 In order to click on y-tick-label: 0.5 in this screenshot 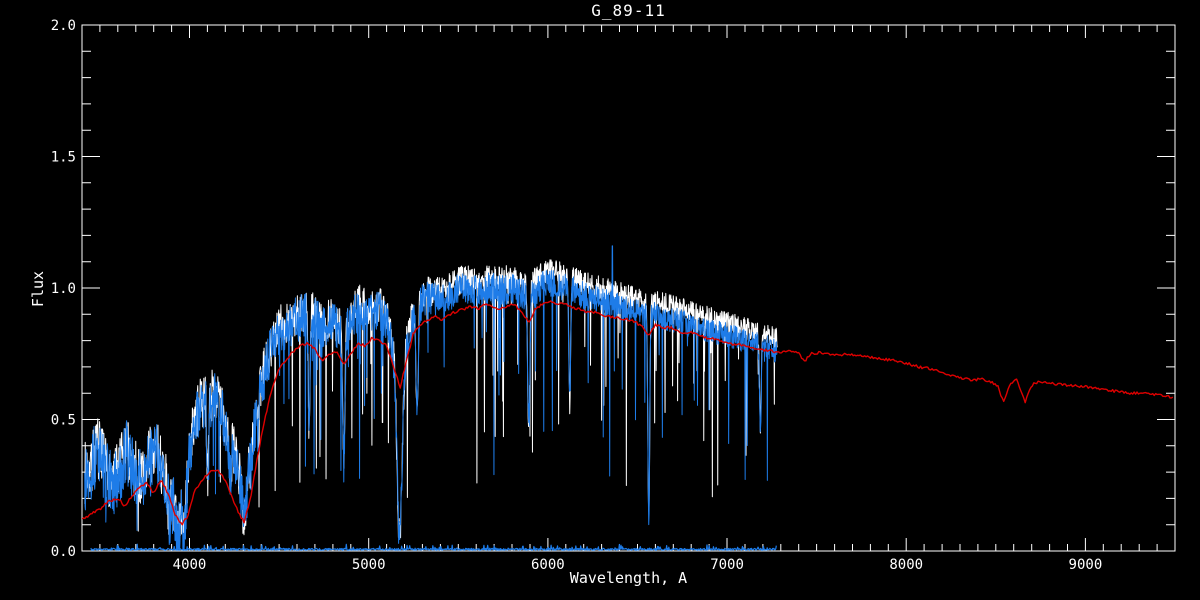, I will do `click(63, 421)`.